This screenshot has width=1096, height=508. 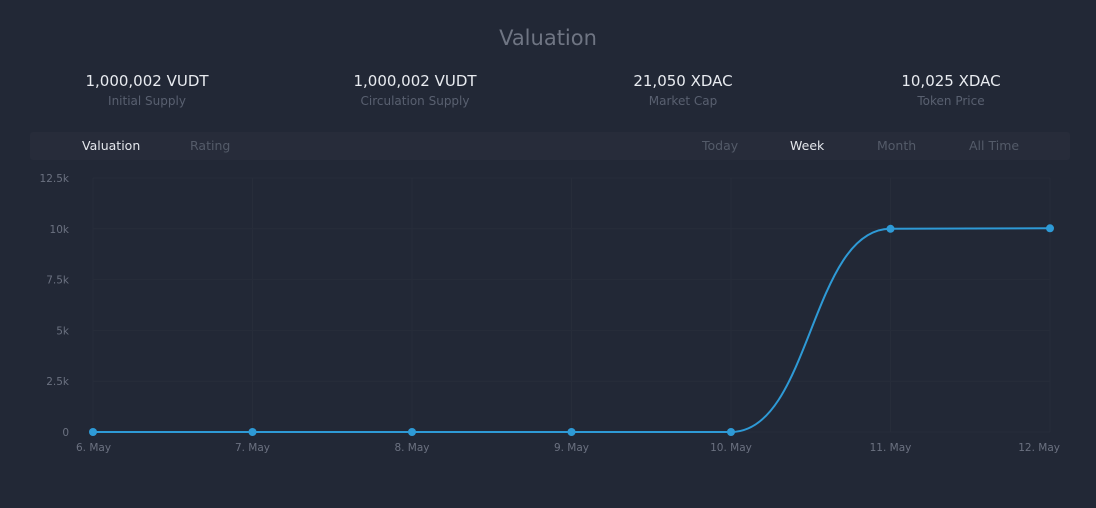 I want to click on stat-token-price: 10,025 XDAC Token Price, so click(x=951, y=90).